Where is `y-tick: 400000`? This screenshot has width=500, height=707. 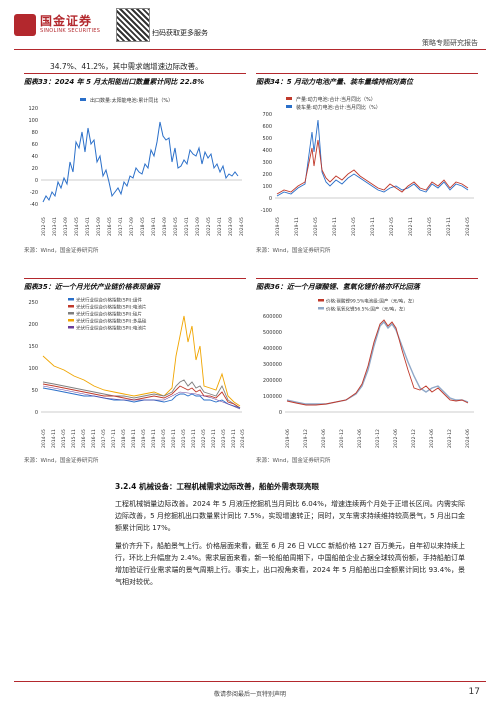 y-tick: 400000 is located at coordinates (272, 349).